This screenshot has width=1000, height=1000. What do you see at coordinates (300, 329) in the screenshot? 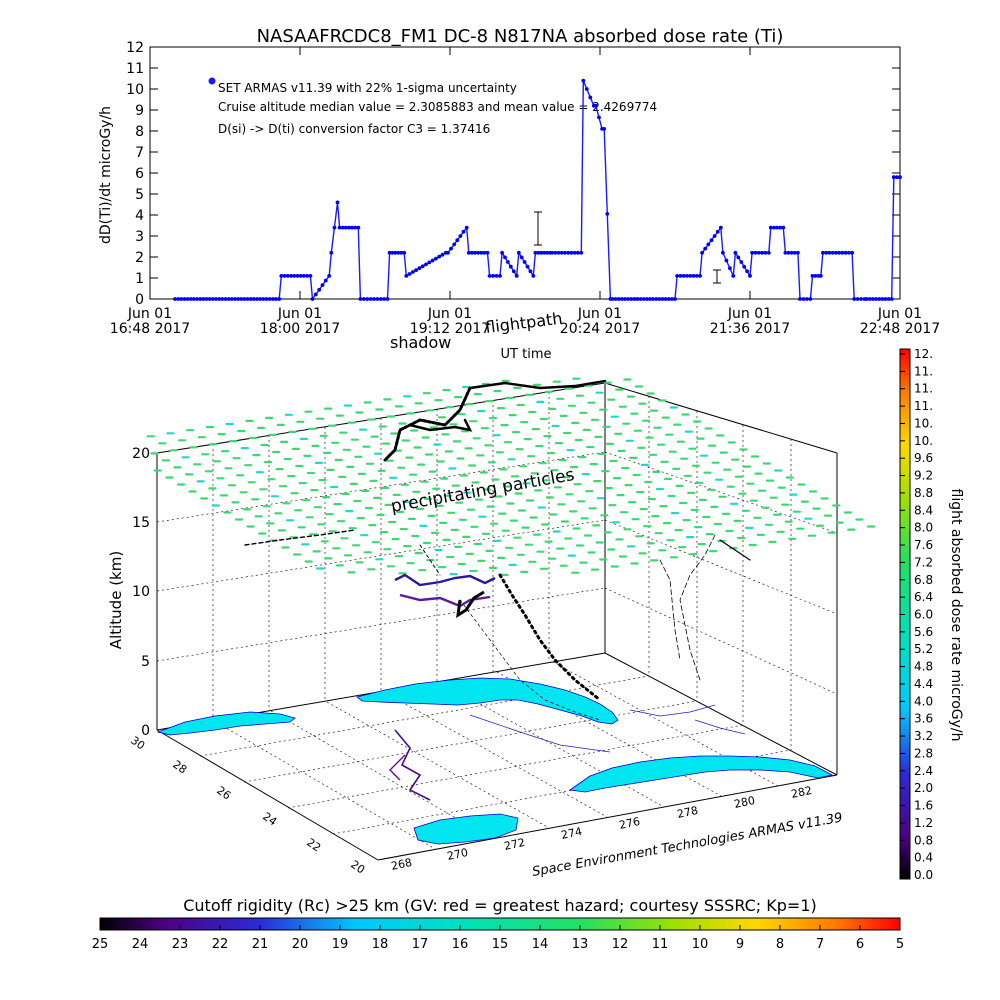
I see `dose-x-tick-time: 18:00 2017` at bounding box center [300, 329].